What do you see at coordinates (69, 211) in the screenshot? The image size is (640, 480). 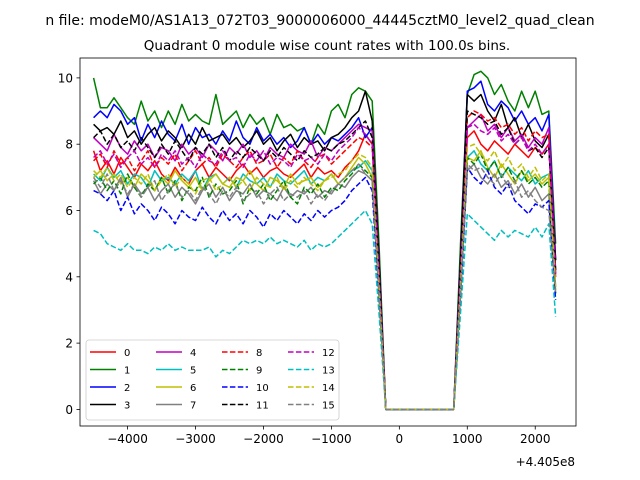 I see `y-tick-label: 6` at bounding box center [69, 211].